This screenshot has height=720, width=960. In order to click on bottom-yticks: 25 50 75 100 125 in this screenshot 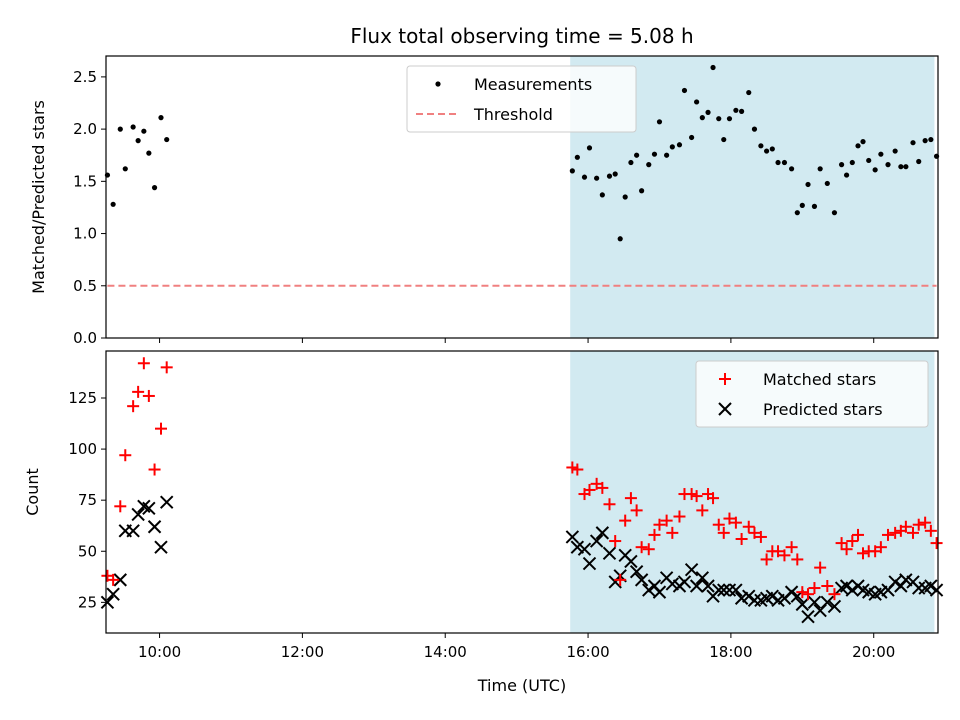, I will do `click(87, 500)`.